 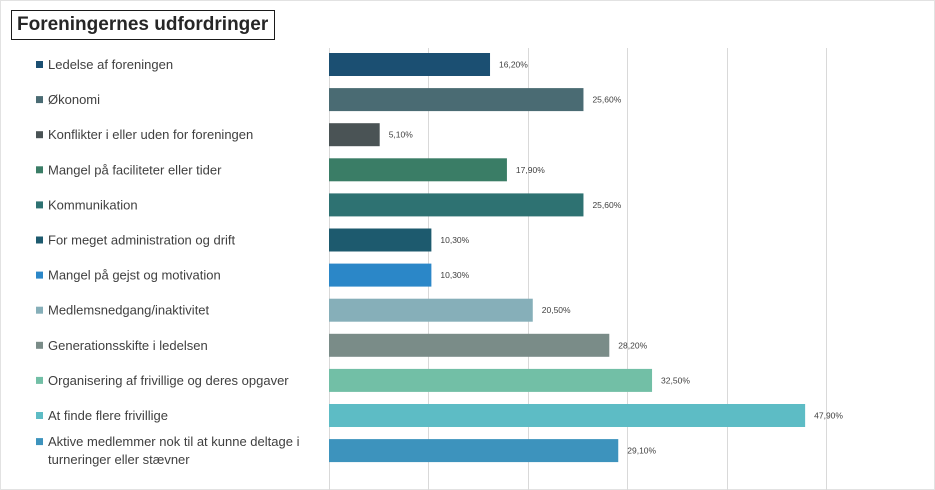 I want to click on category-label: Kommunikation, so click(x=93, y=204).